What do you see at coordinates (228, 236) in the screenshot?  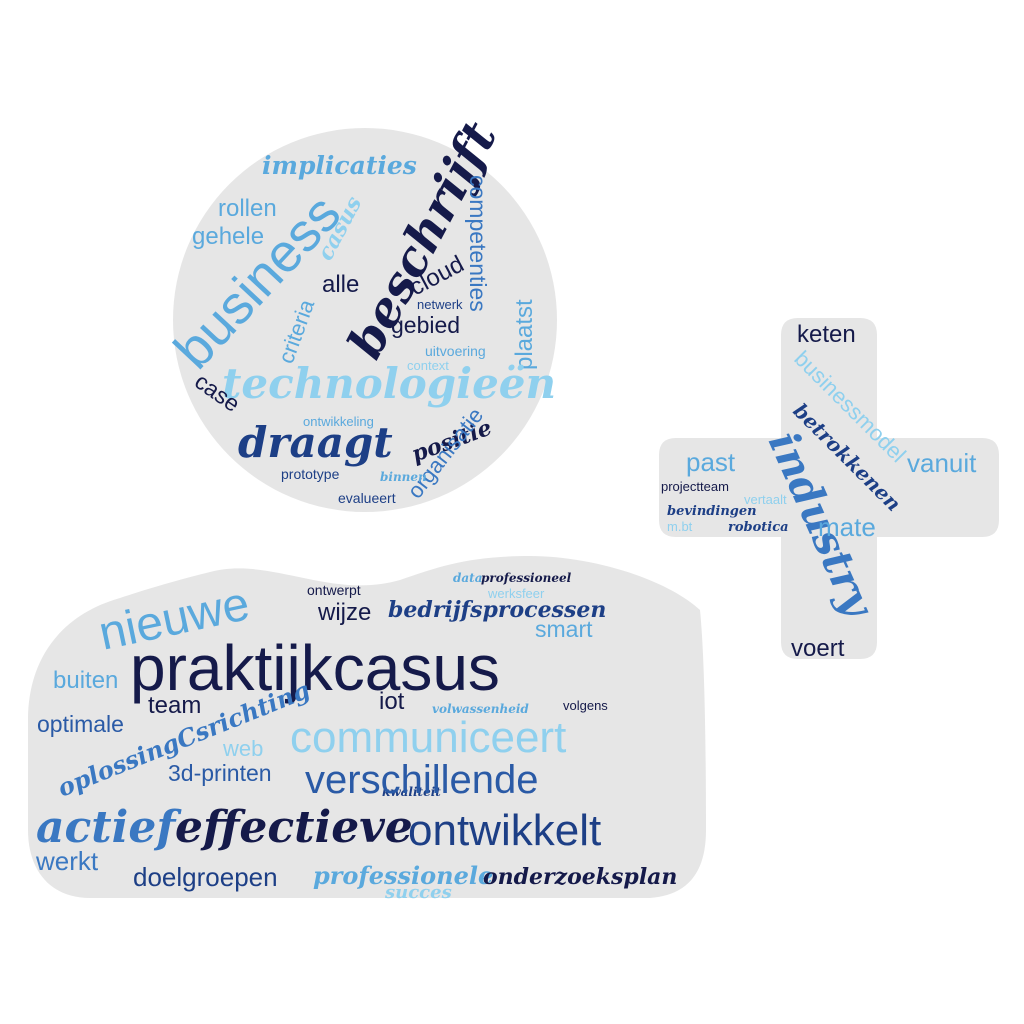 I see `word: gehele` at bounding box center [228, 236].